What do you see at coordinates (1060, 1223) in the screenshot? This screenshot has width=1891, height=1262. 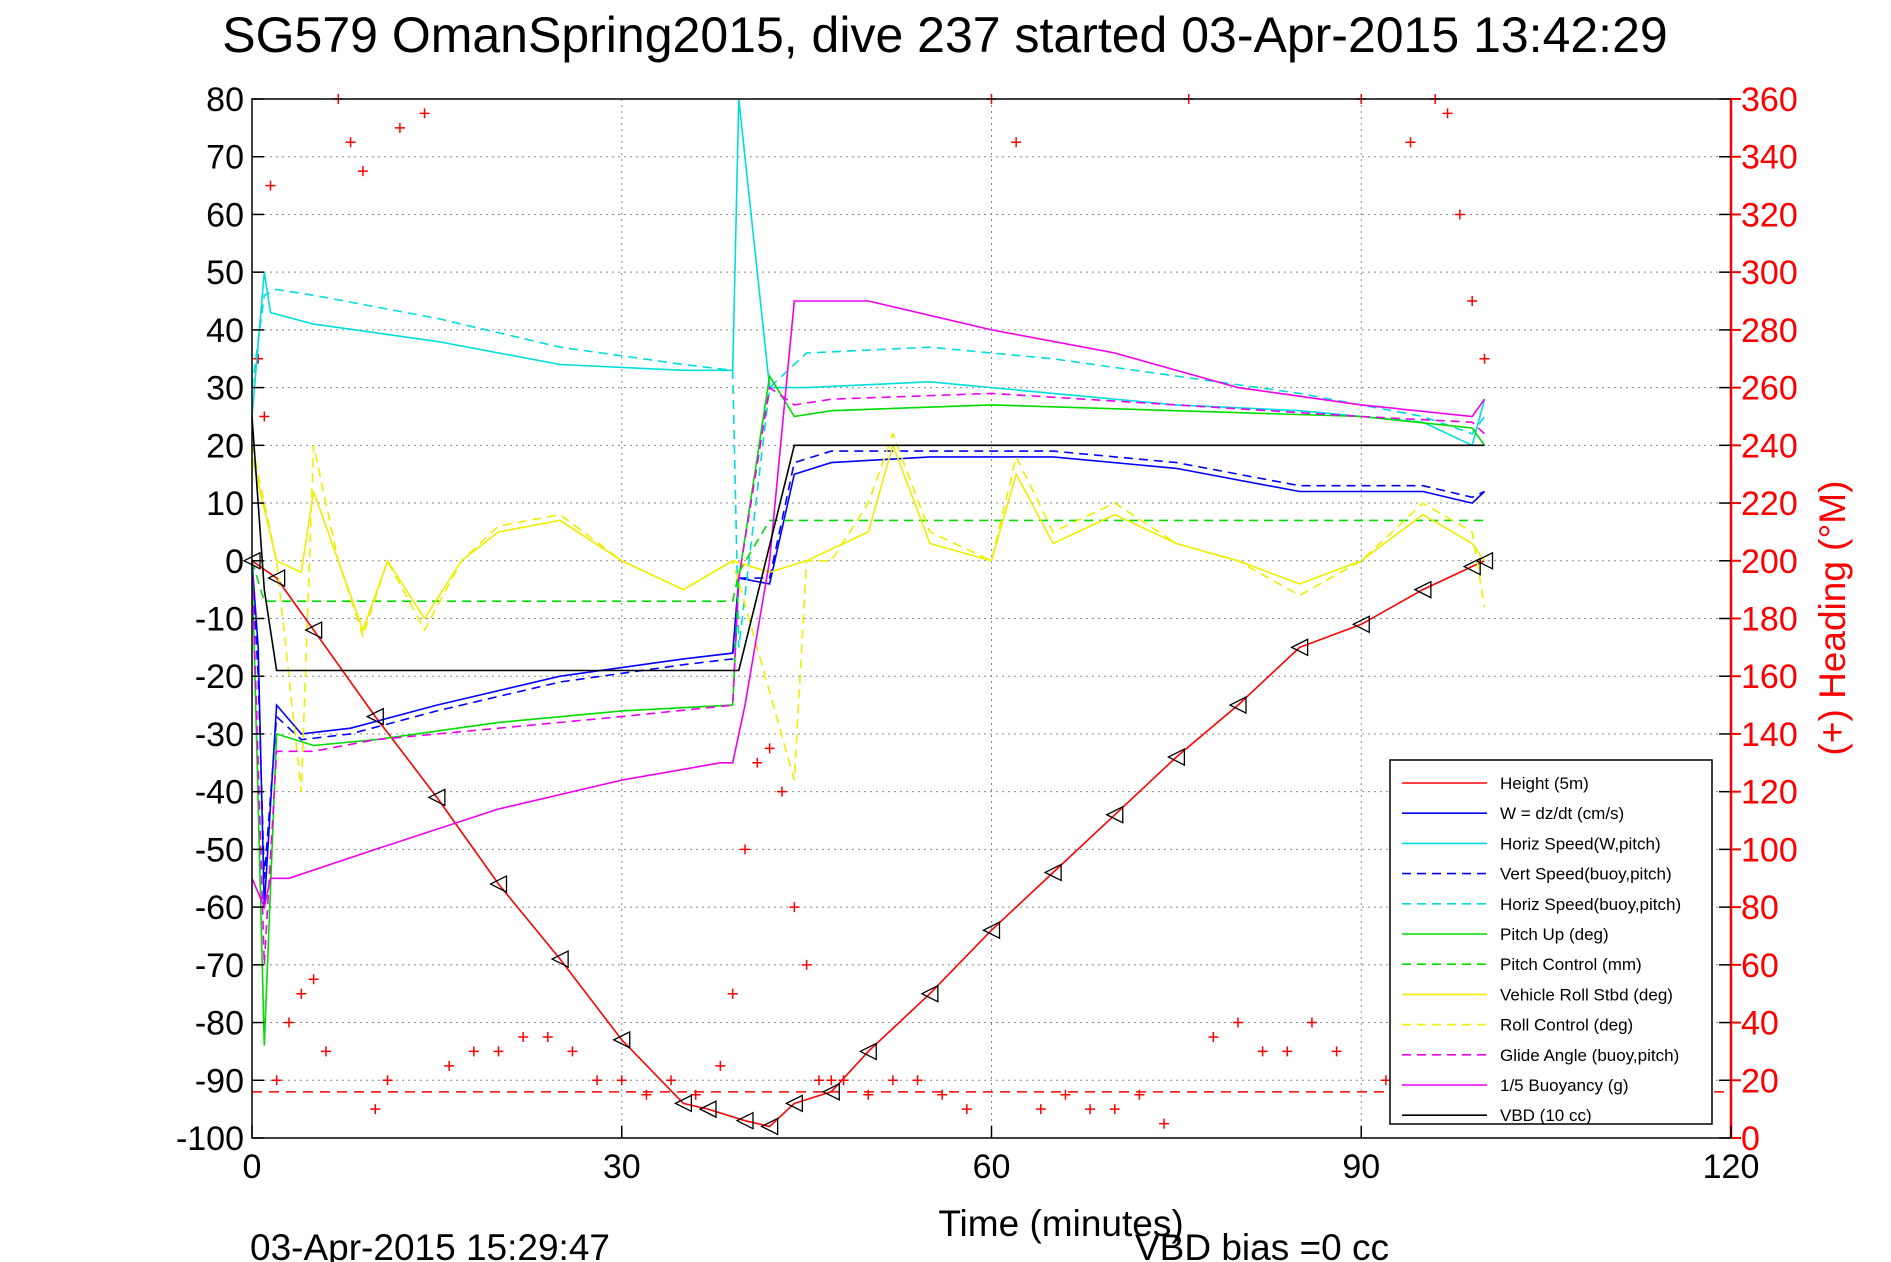 I see `x-axis-label: Time (minutes)` at bounding box center [1060, 1223].